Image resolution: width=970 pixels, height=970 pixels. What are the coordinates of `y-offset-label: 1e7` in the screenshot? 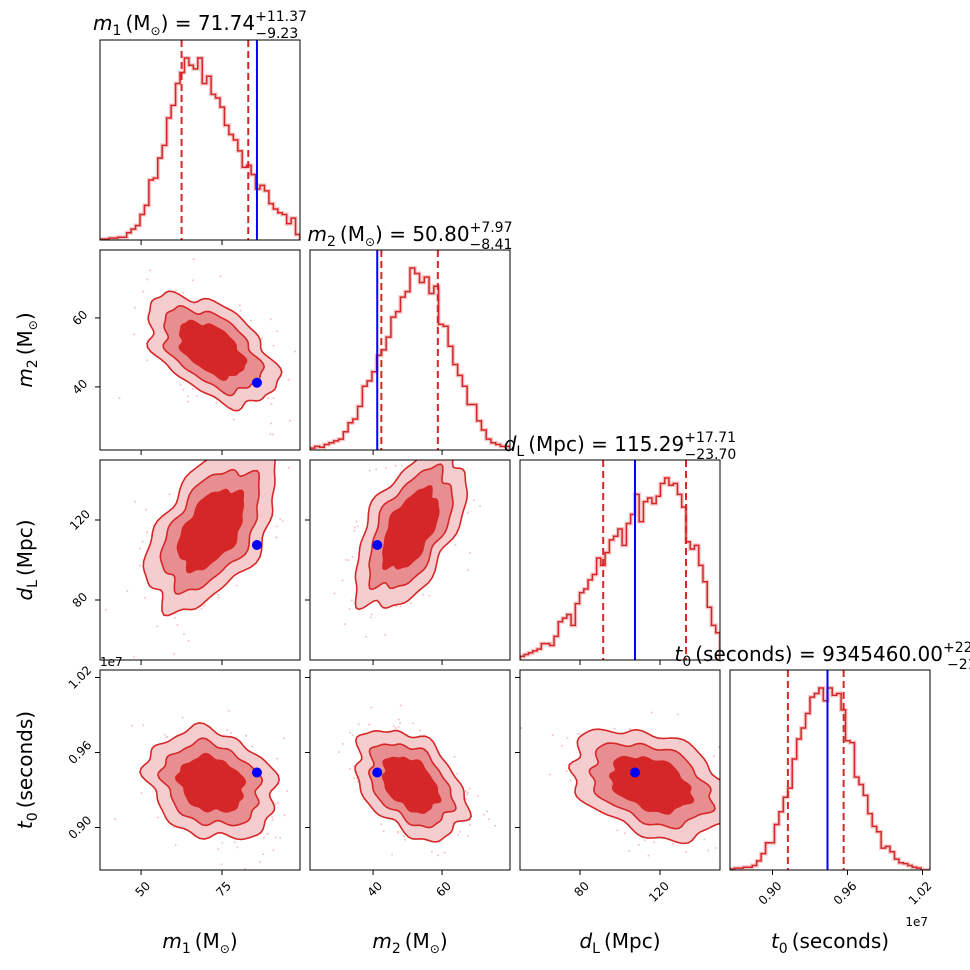 It's located at (111, 662).